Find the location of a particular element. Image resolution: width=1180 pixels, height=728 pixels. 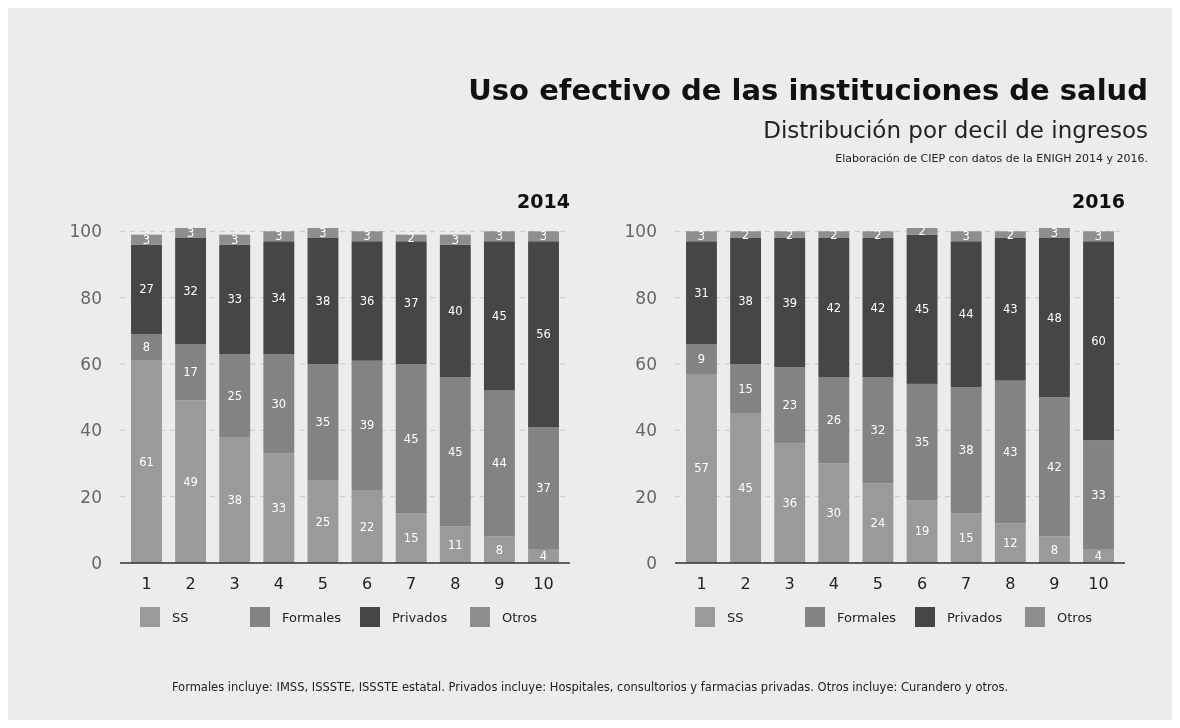

legend-label: Otros is located at coordinates (520, 617).